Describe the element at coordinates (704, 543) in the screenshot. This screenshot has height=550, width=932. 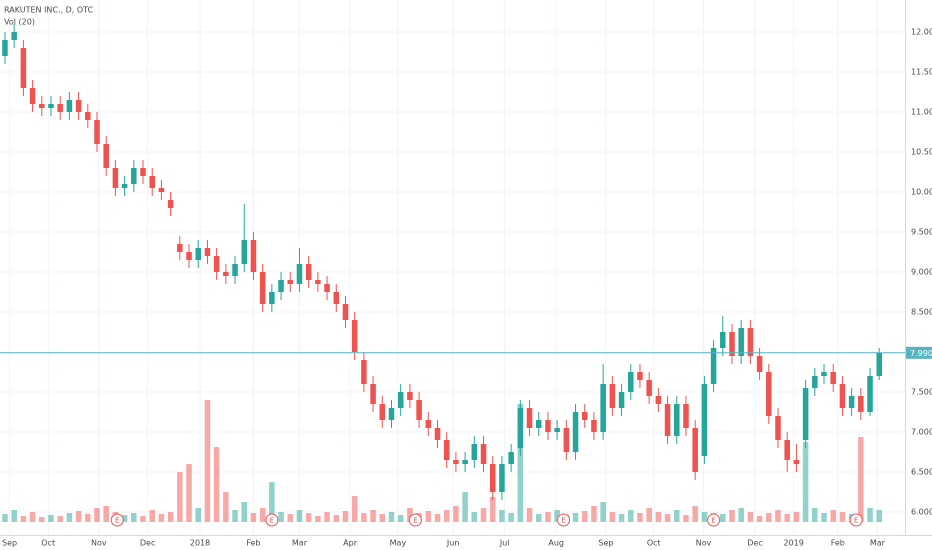
I see `x-tick-label: Nov` at that location.